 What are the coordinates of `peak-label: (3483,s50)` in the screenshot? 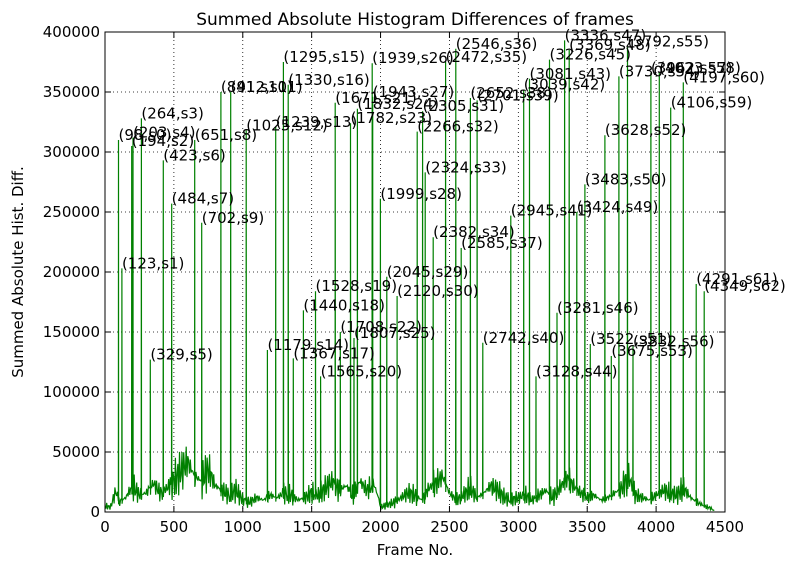 It's located at (626, 179).